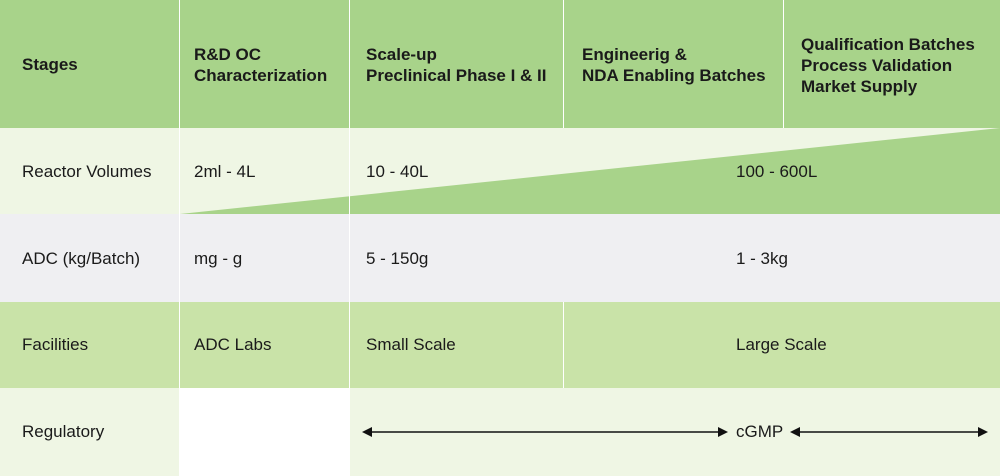 The image size is (1000, 476). I want to click on reactor-volume-wedge, so click(590, 171).